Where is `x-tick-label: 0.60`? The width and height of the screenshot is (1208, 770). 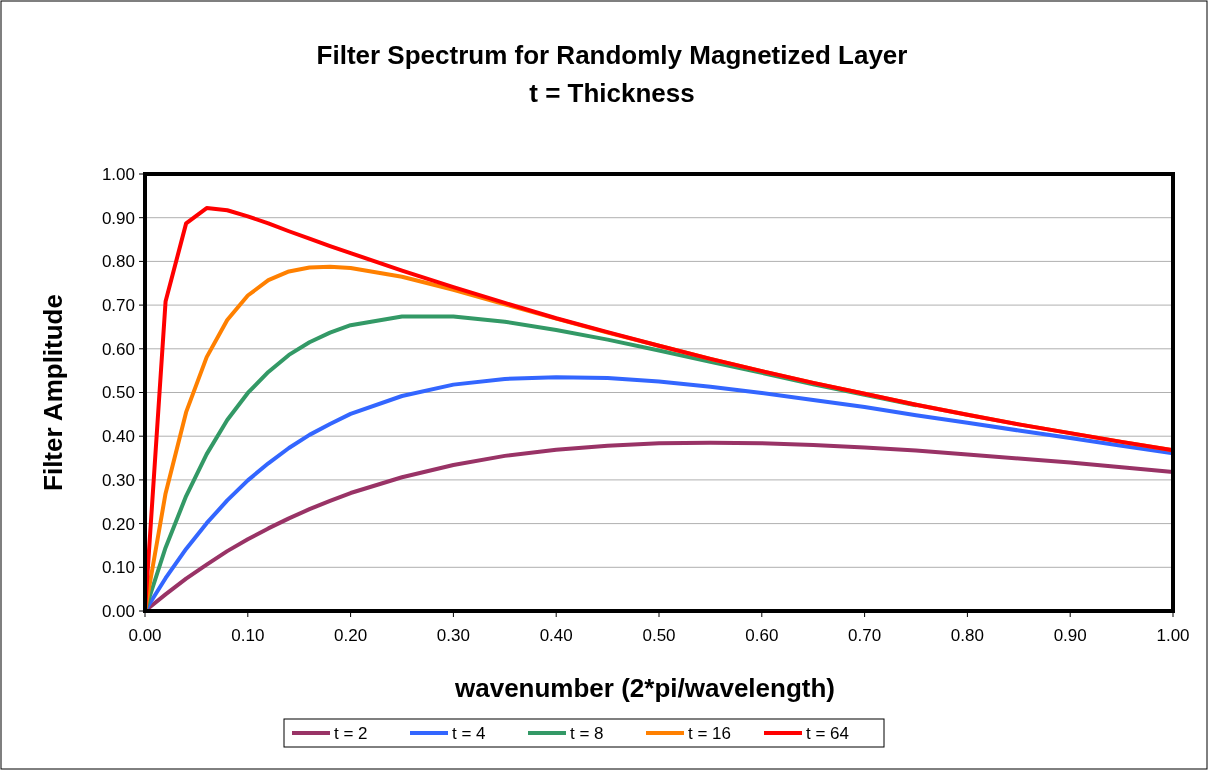
x-tick-label: 0.60 is located at coordinates (762, 635).